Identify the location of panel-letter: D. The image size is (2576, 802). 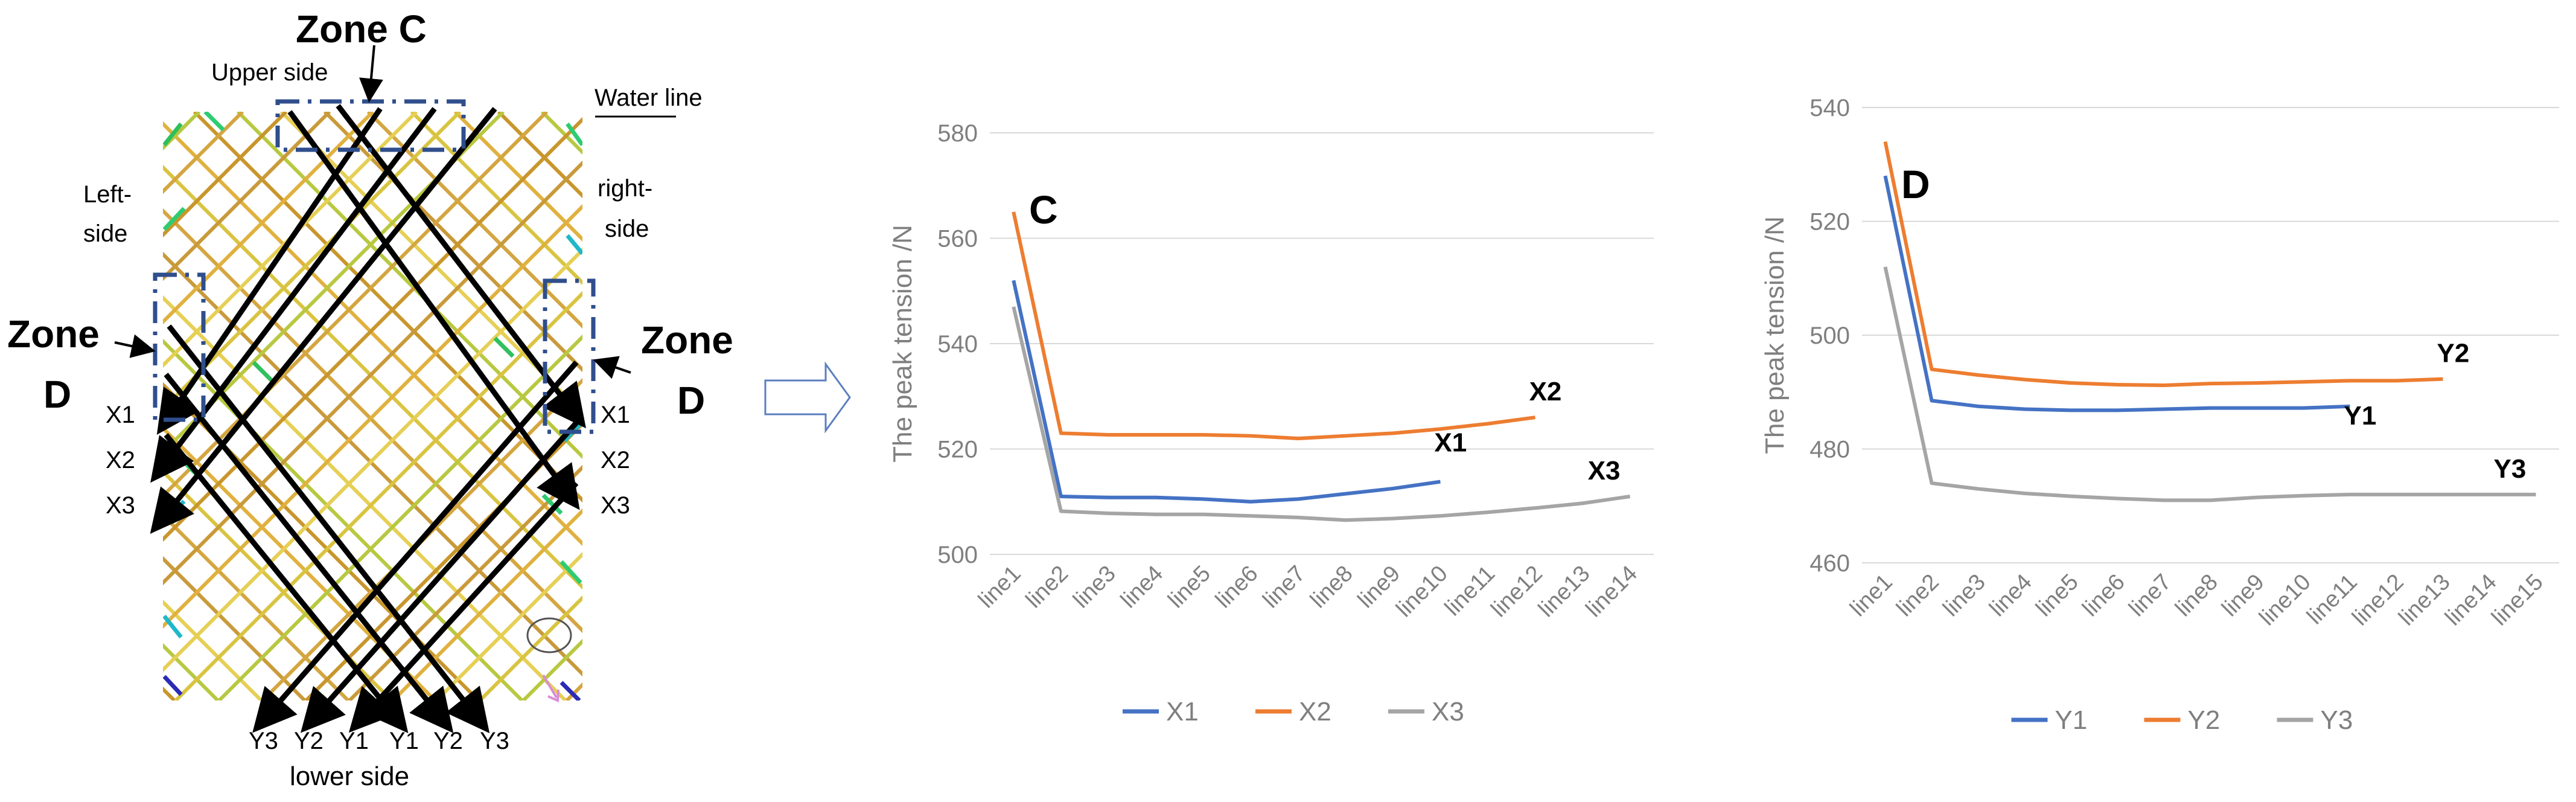
(1915, 184).